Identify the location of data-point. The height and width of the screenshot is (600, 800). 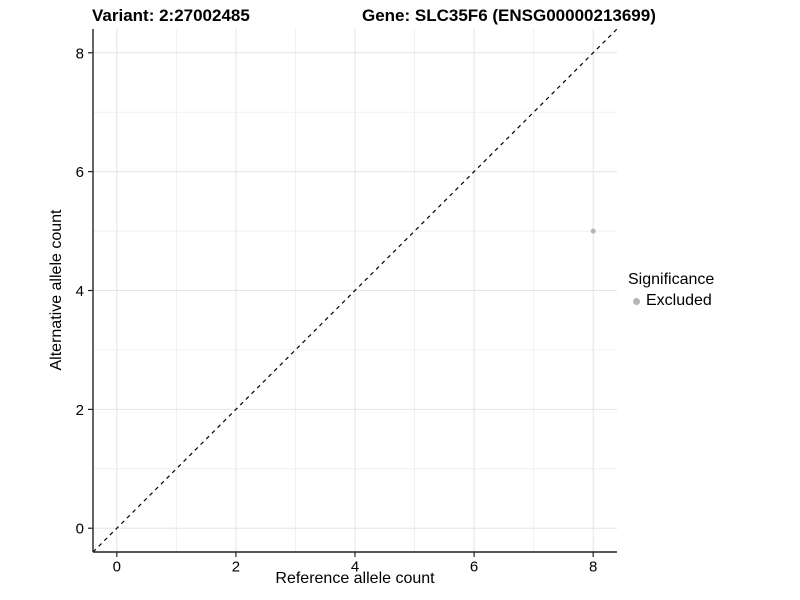
(593, 231).